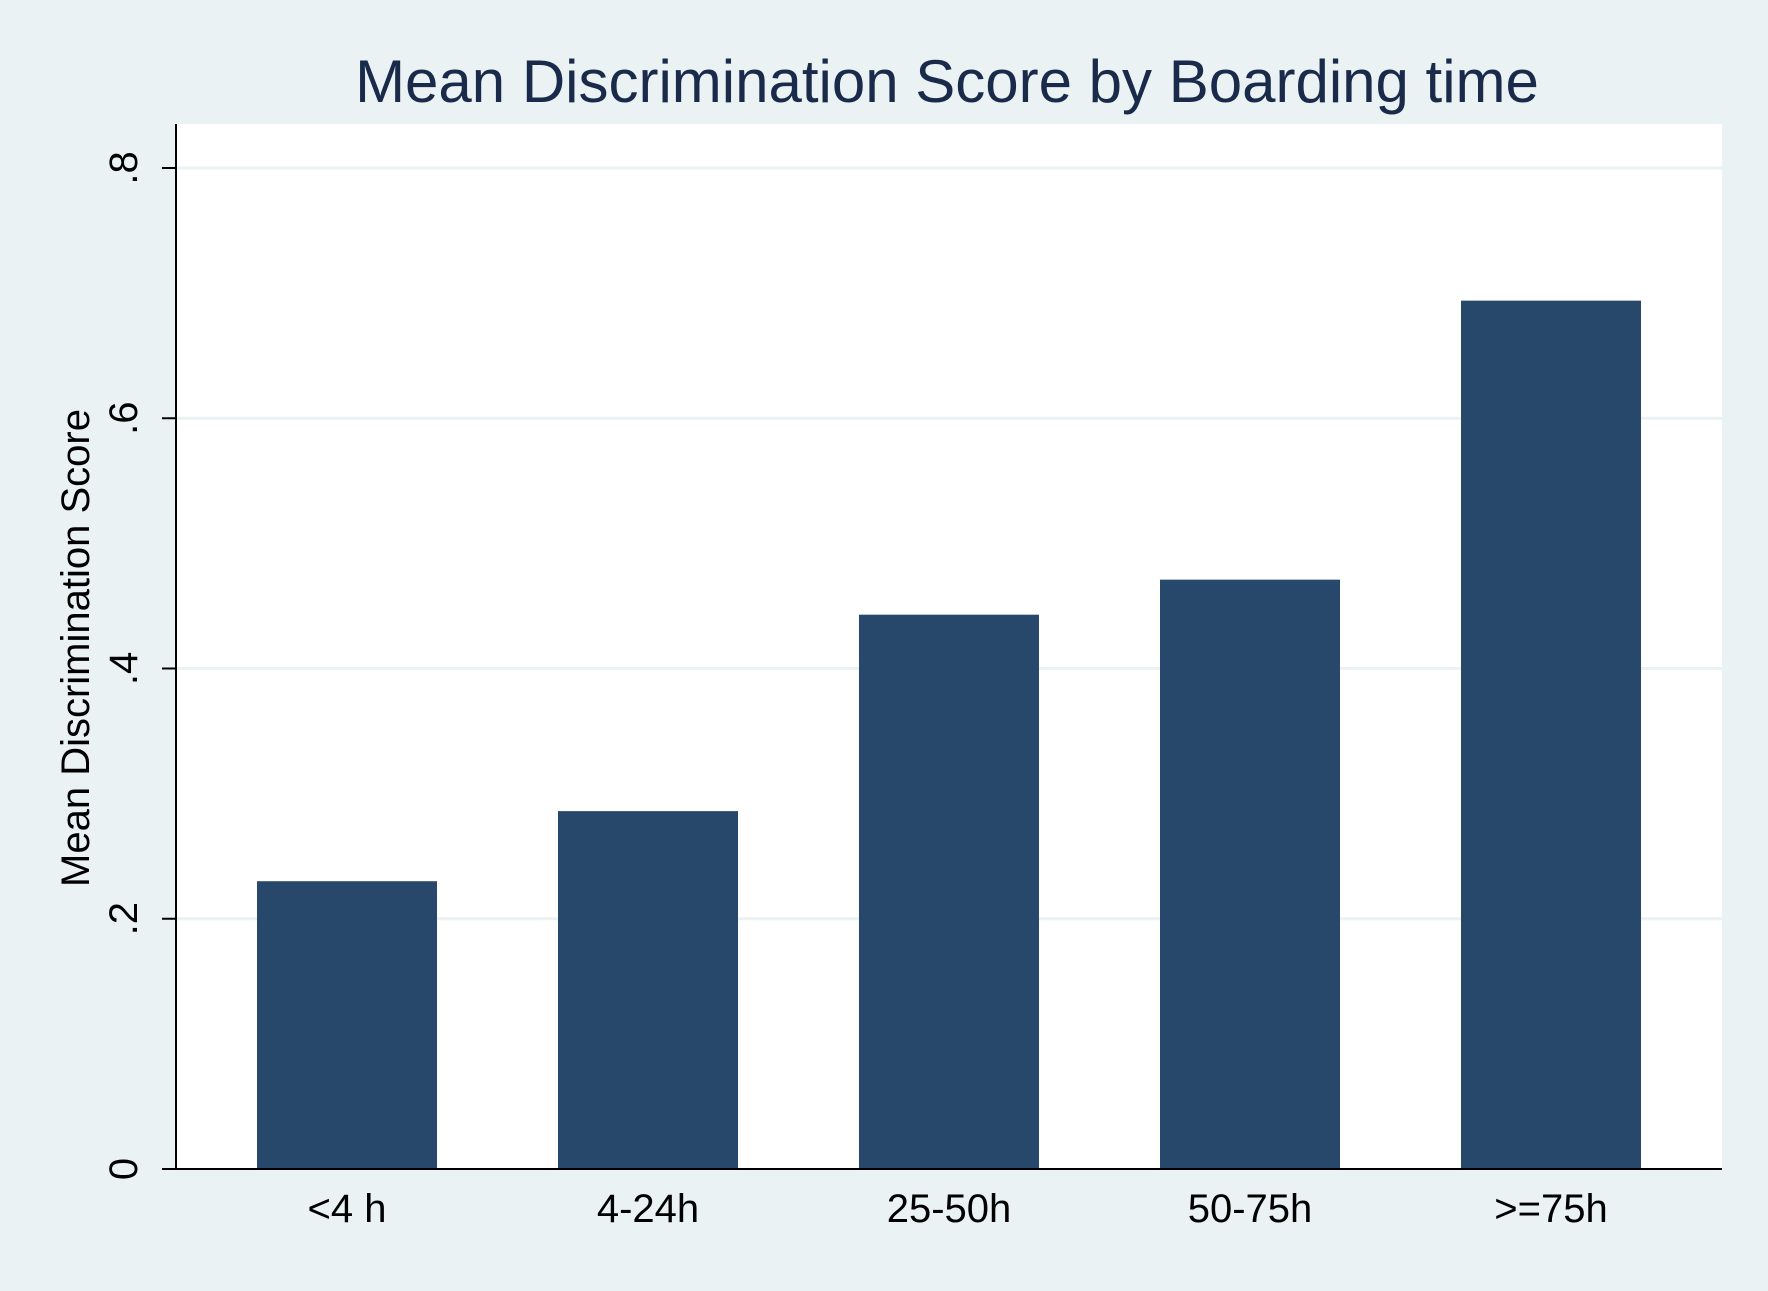 The image size is (1768, 1291). I want to click on x-tick-label: <4 h, so click(347, 1209).